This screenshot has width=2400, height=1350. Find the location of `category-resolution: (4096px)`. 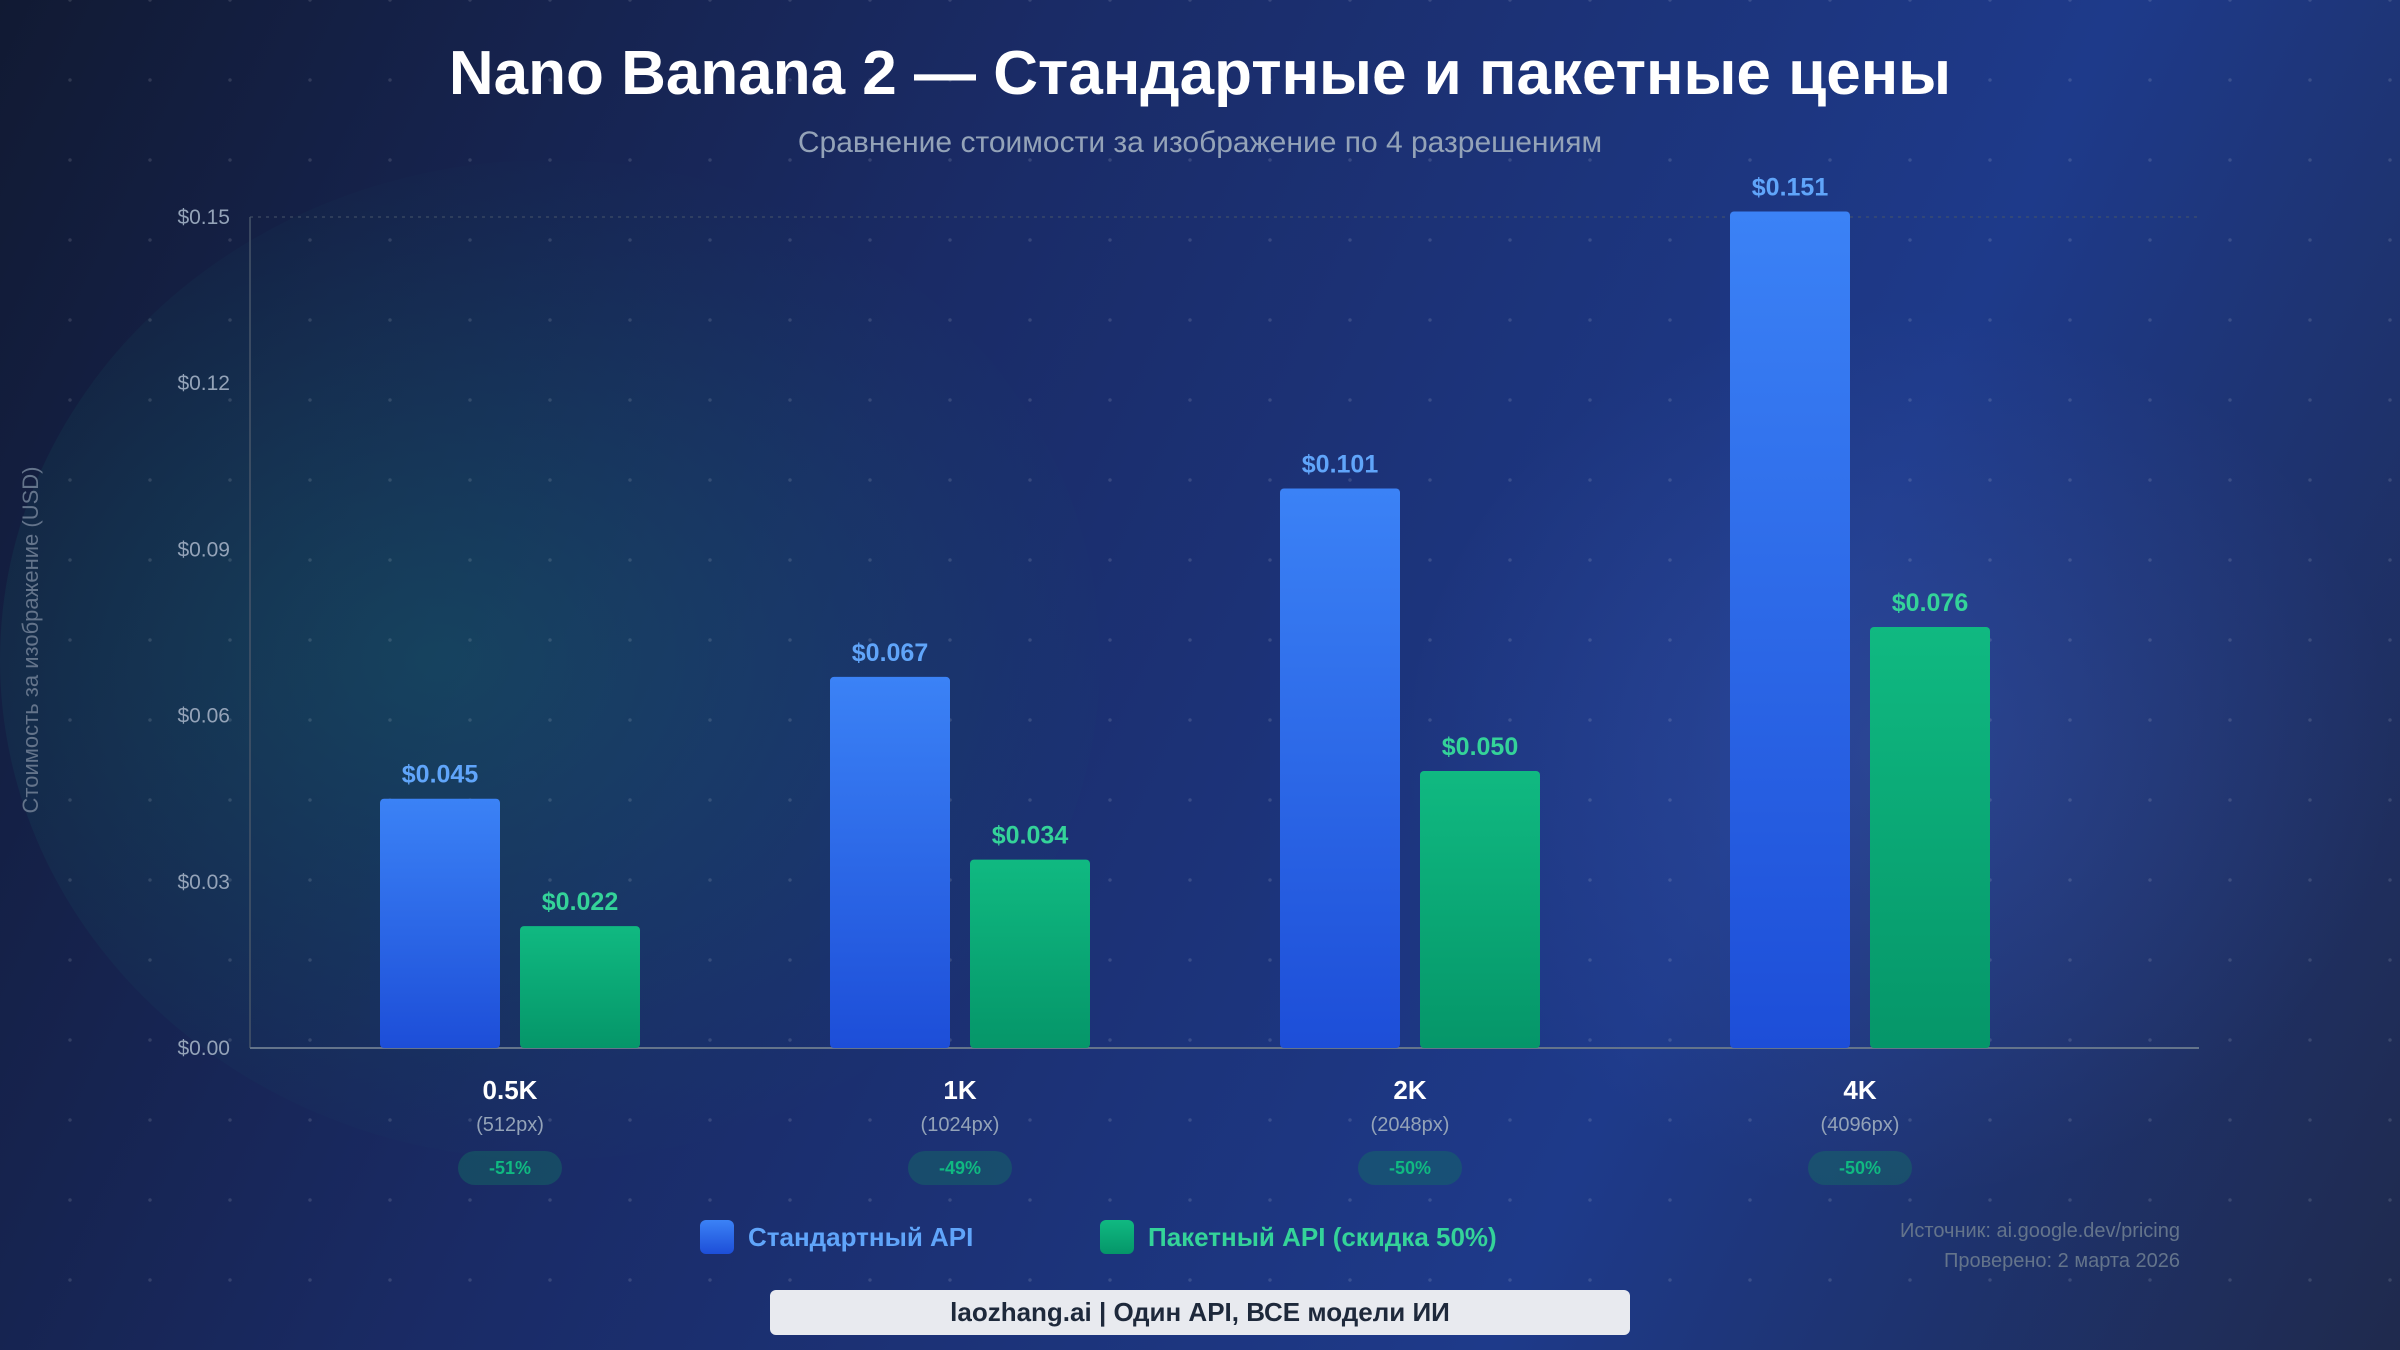

category-resolution: (4096px) is located at coordinates (1860, 1125).